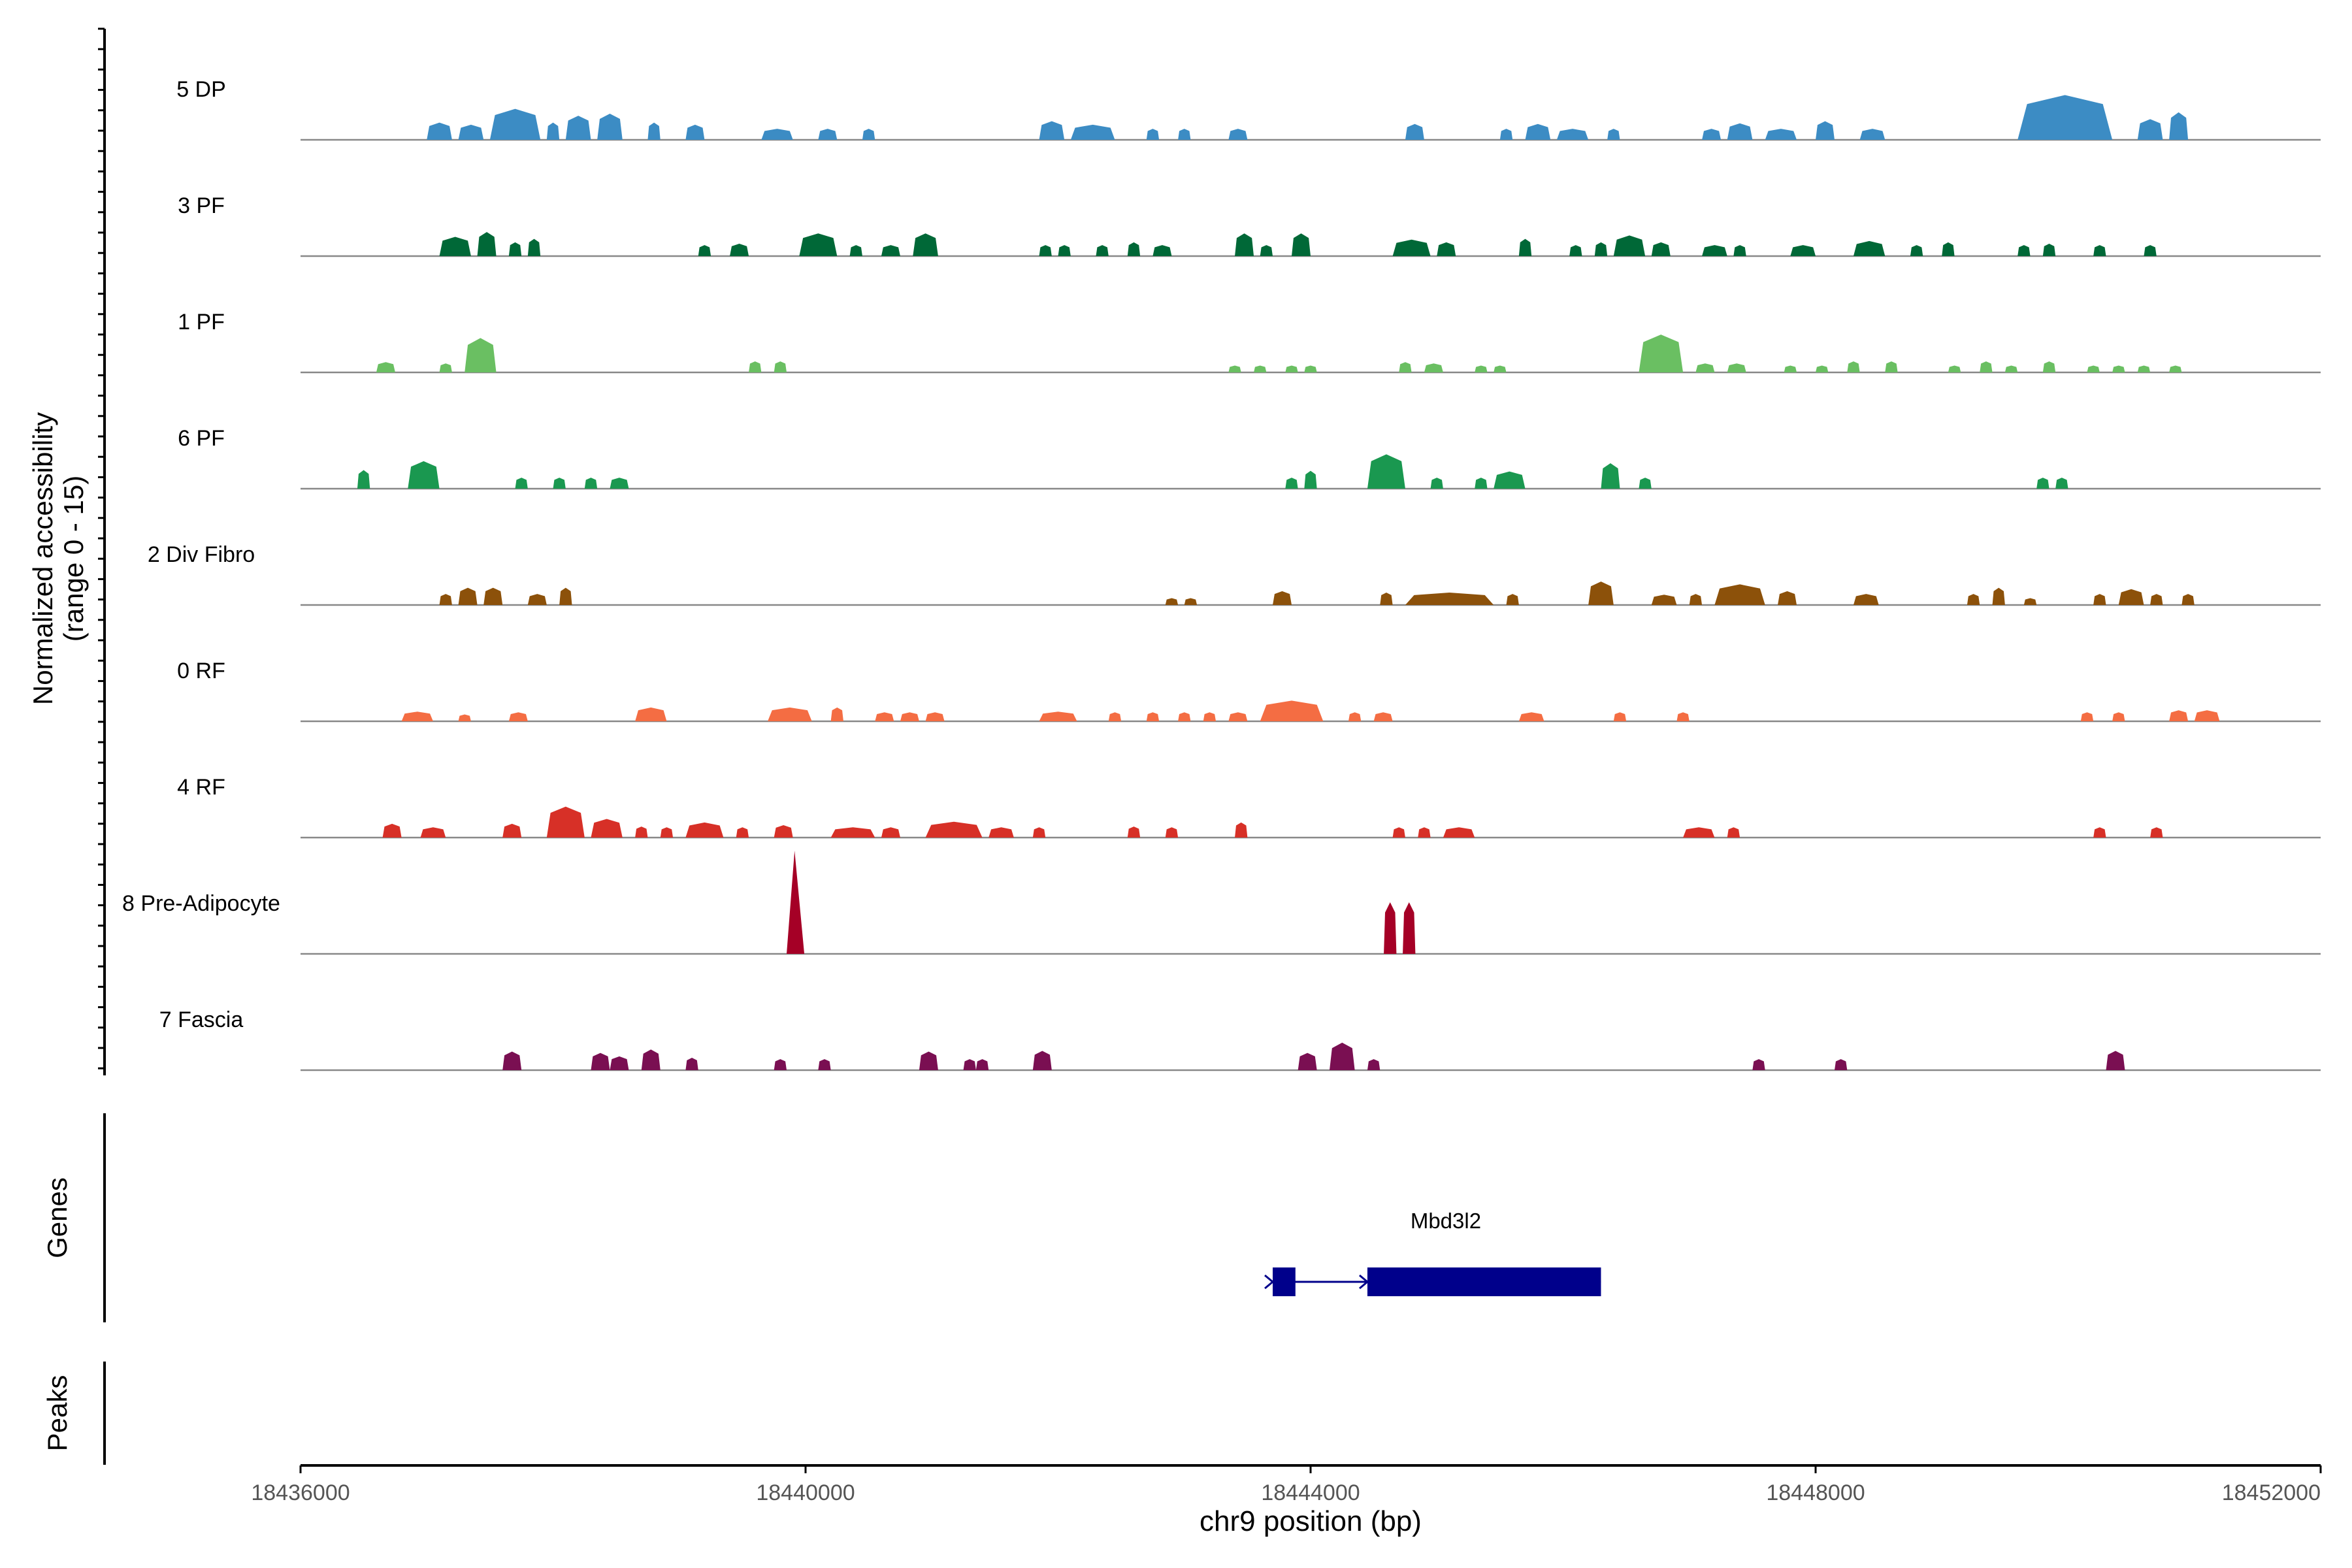  What do you see at coordinates (1311, 1521) in the screenshot?
I see `x-axis-title: chr9 position (bp)` at bounding box center [1311, 1521].